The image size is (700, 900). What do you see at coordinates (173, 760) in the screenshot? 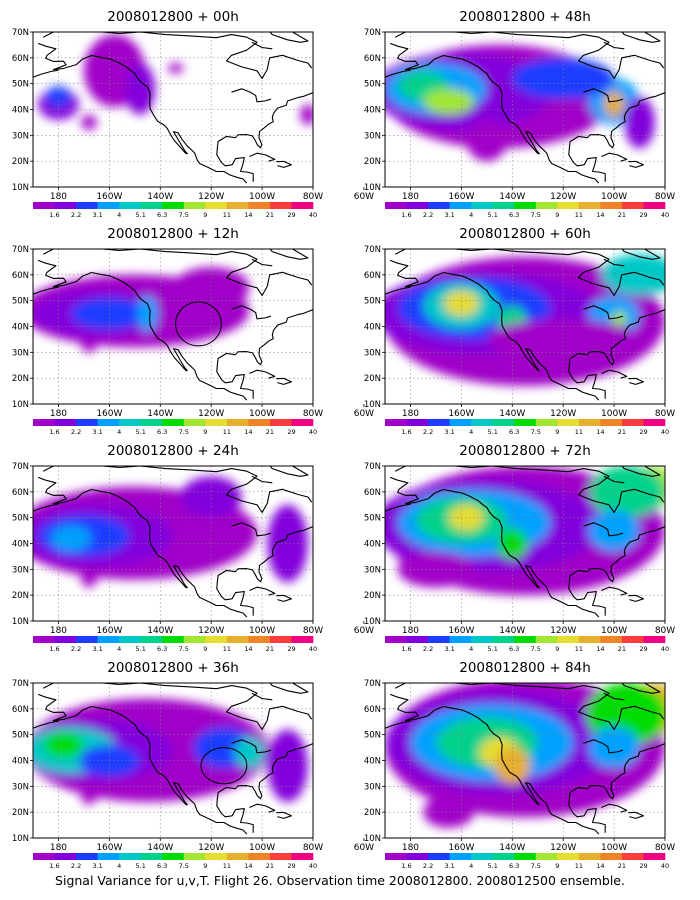
I see `gridlines` at bounding box center [173, 760].